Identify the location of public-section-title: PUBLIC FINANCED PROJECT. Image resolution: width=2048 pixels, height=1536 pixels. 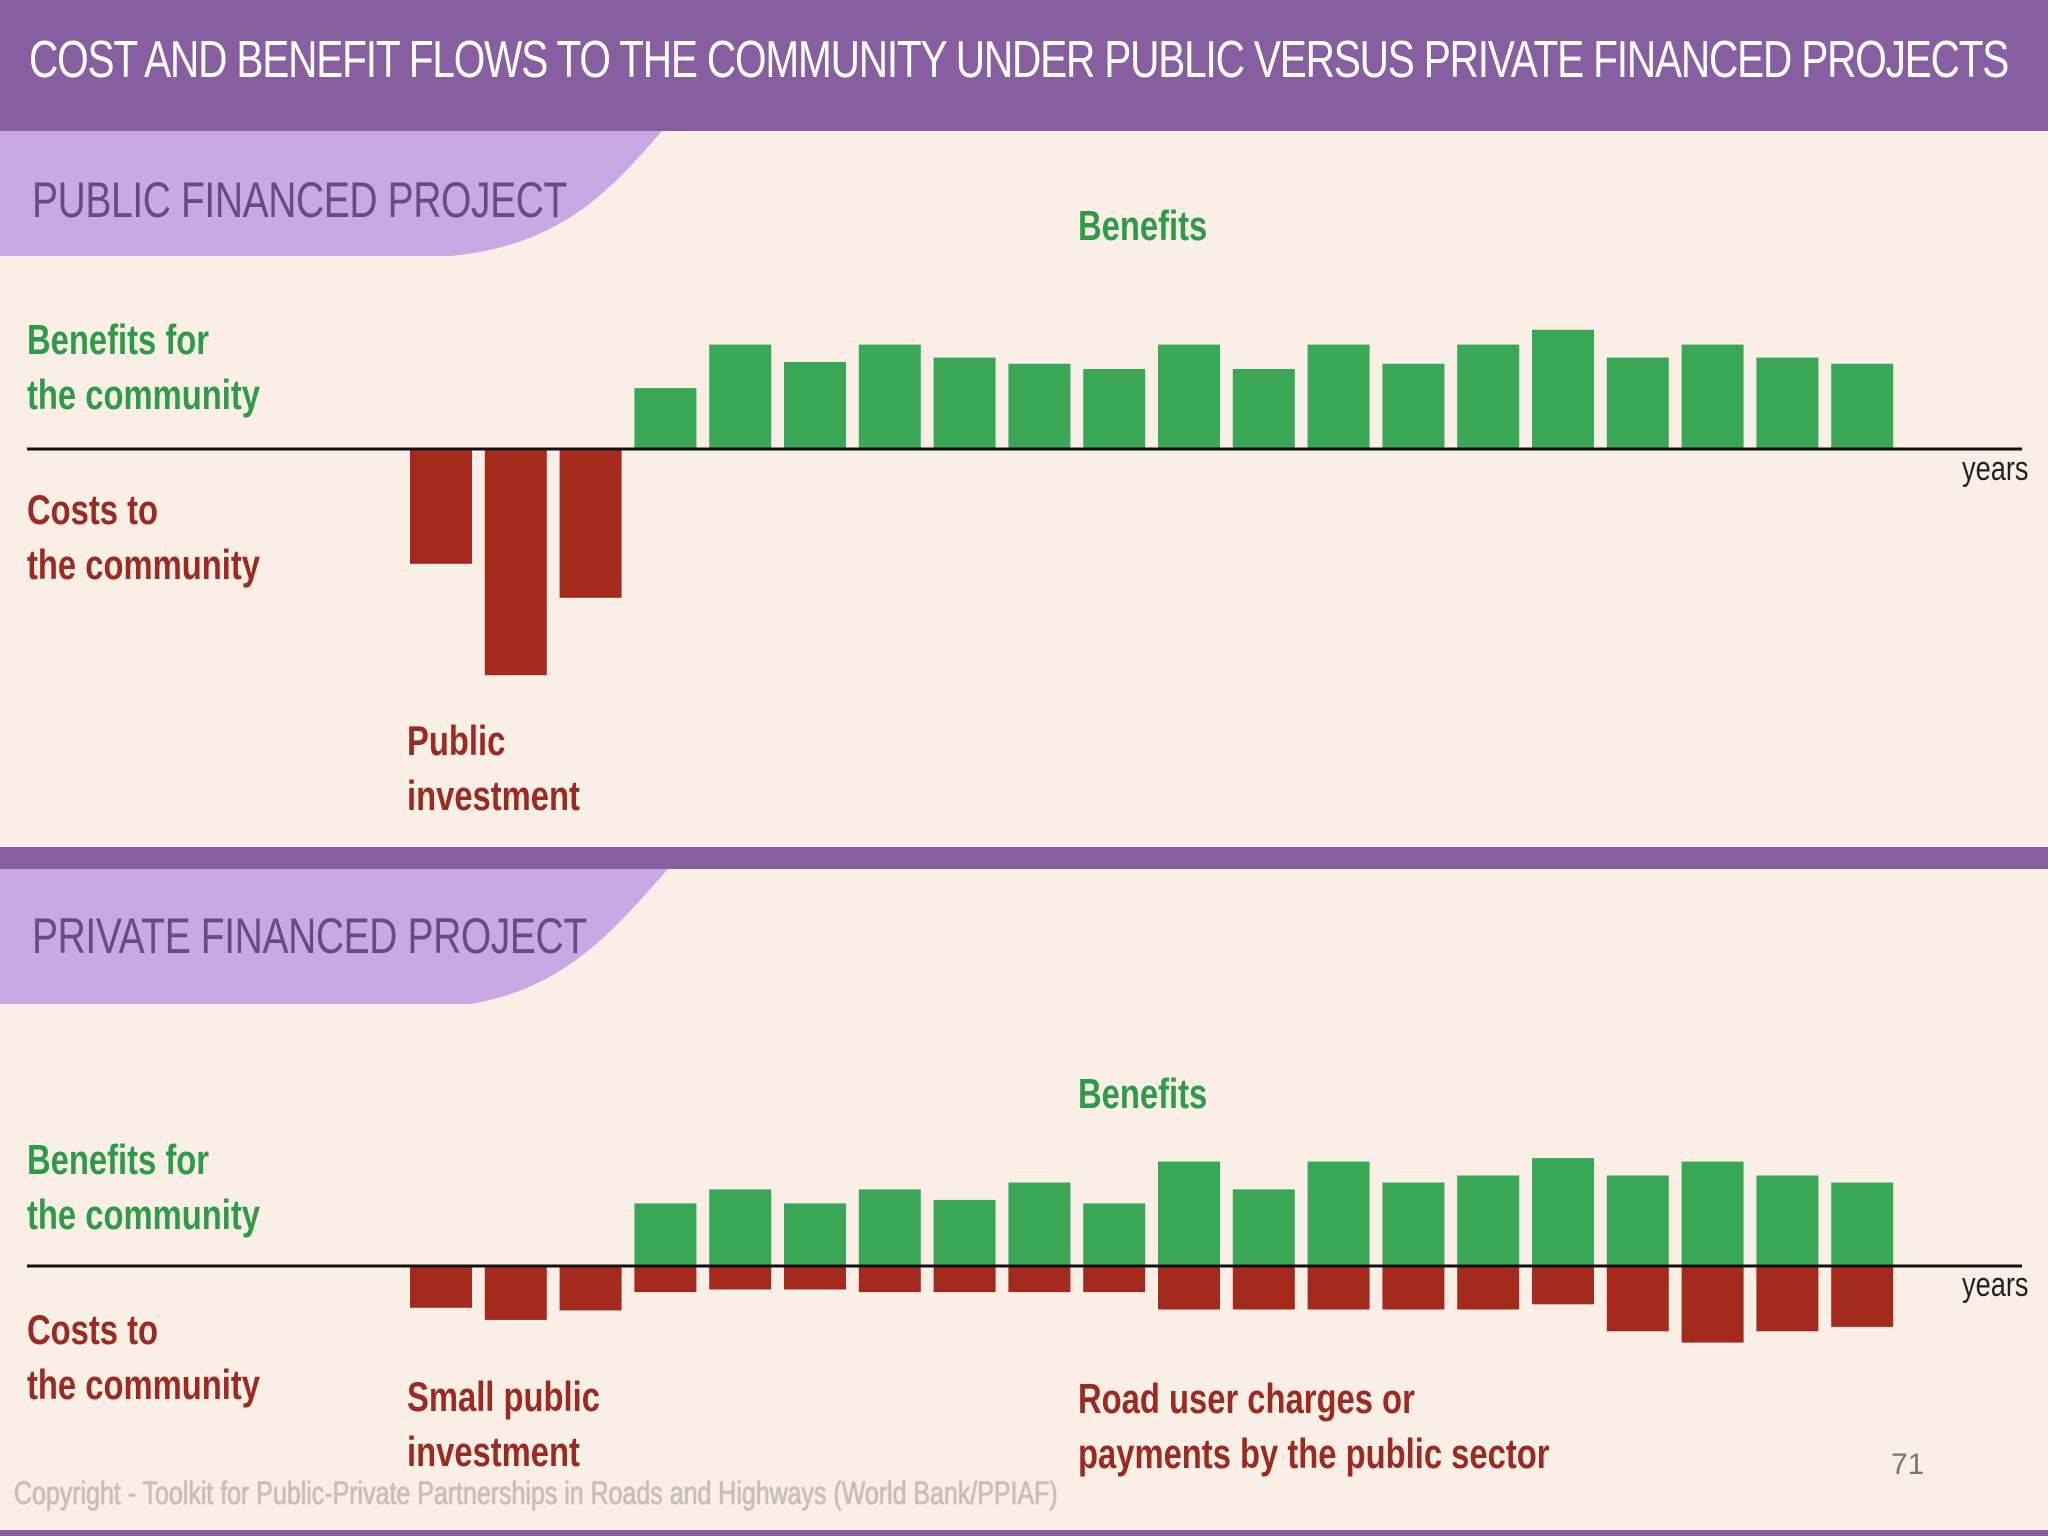
(299, 200).